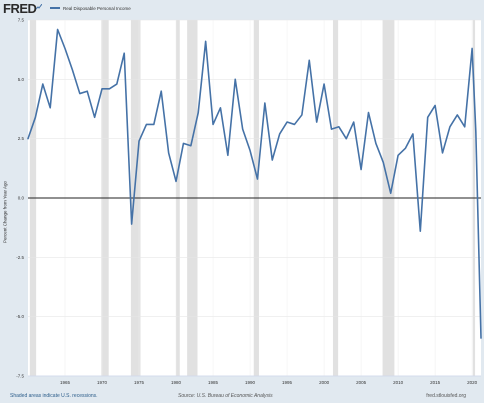 This screenshot has height=403, width=484. Describe the element at coordinates (102, 382) in the screenshot. I see `x-tick-label: 1970` at that location.